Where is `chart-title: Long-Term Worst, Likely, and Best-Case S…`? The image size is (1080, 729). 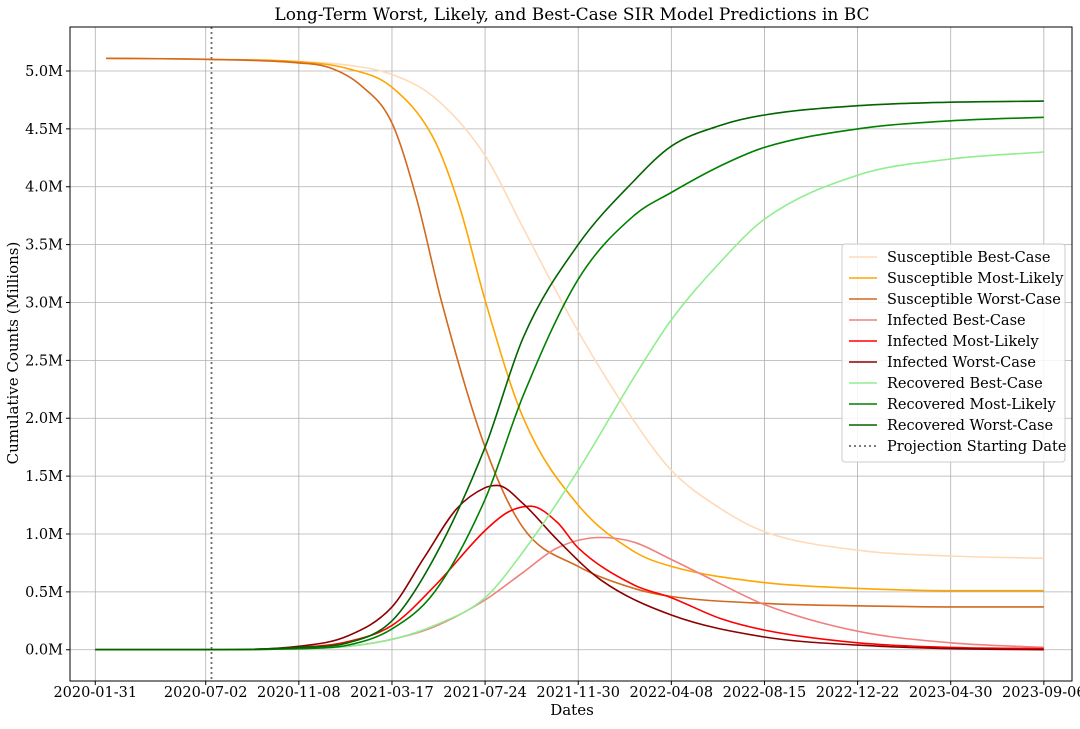
chart-title: Long-Term Worst, Likely, and Best-Case S… is located at coordinates (571, 15).